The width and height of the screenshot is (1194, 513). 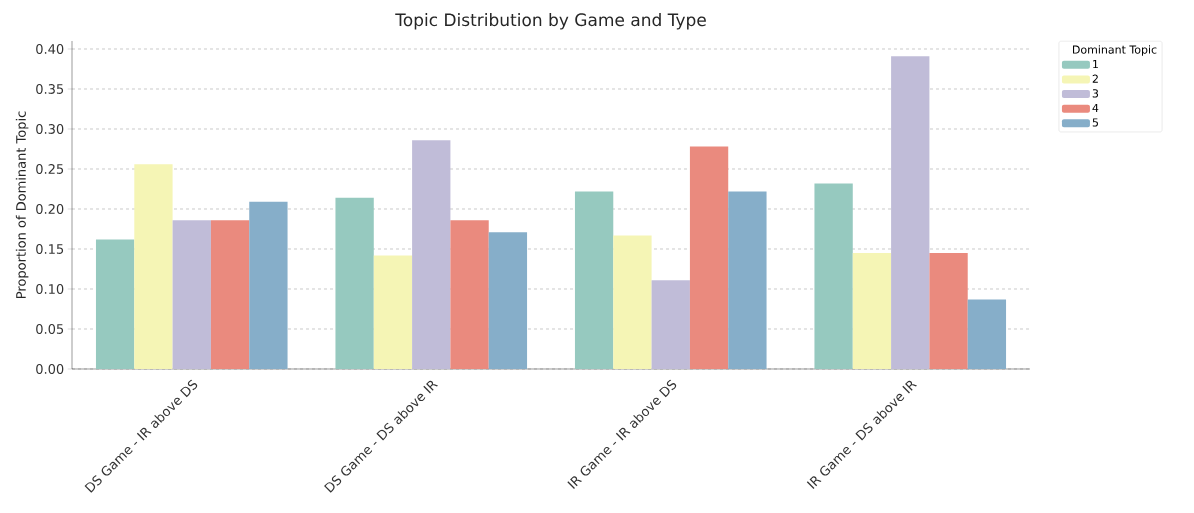 I want to click on y-tick-label: 0.05, so click(x=50, y=329).